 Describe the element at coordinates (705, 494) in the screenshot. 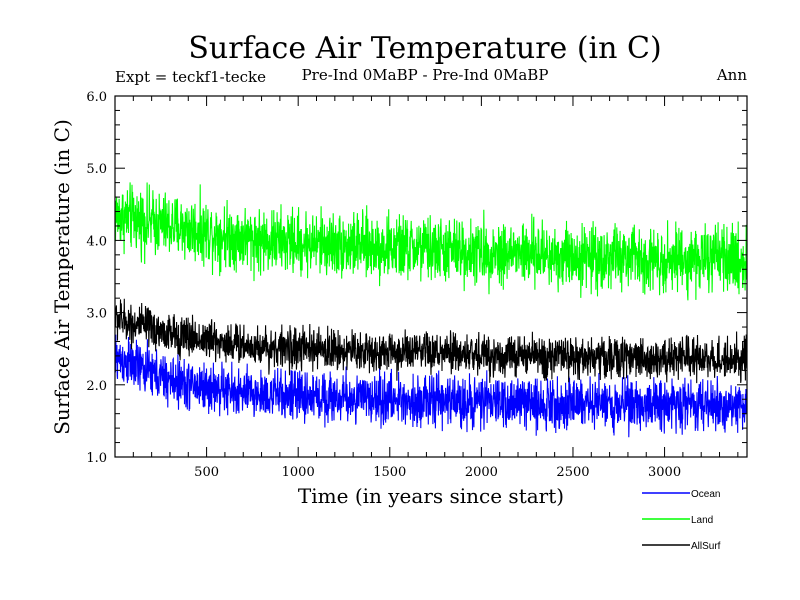

I see `legend-label-ocean: Ocean` at that location.